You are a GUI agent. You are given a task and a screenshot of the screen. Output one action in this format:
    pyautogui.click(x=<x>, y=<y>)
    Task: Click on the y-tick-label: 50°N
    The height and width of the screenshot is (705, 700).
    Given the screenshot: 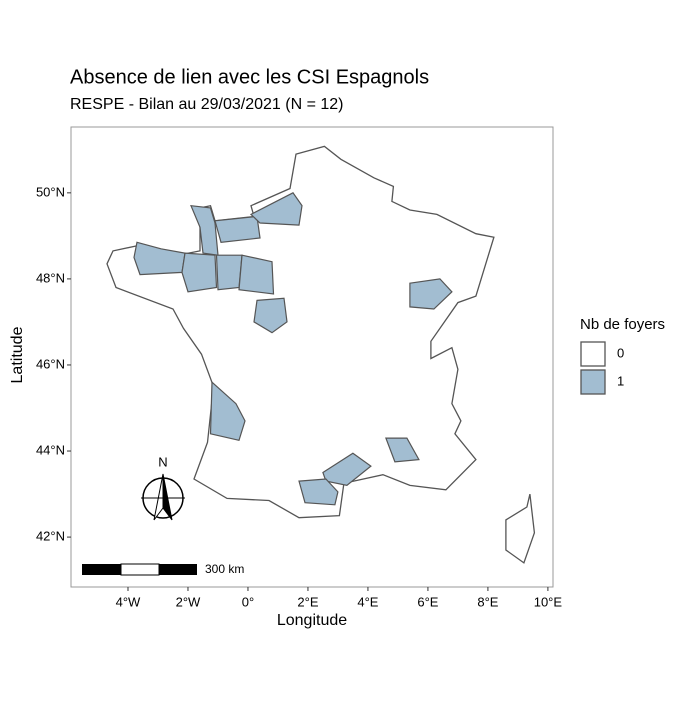 What is the action you would take?
    pyautogui.click(x=50, y=191)
    